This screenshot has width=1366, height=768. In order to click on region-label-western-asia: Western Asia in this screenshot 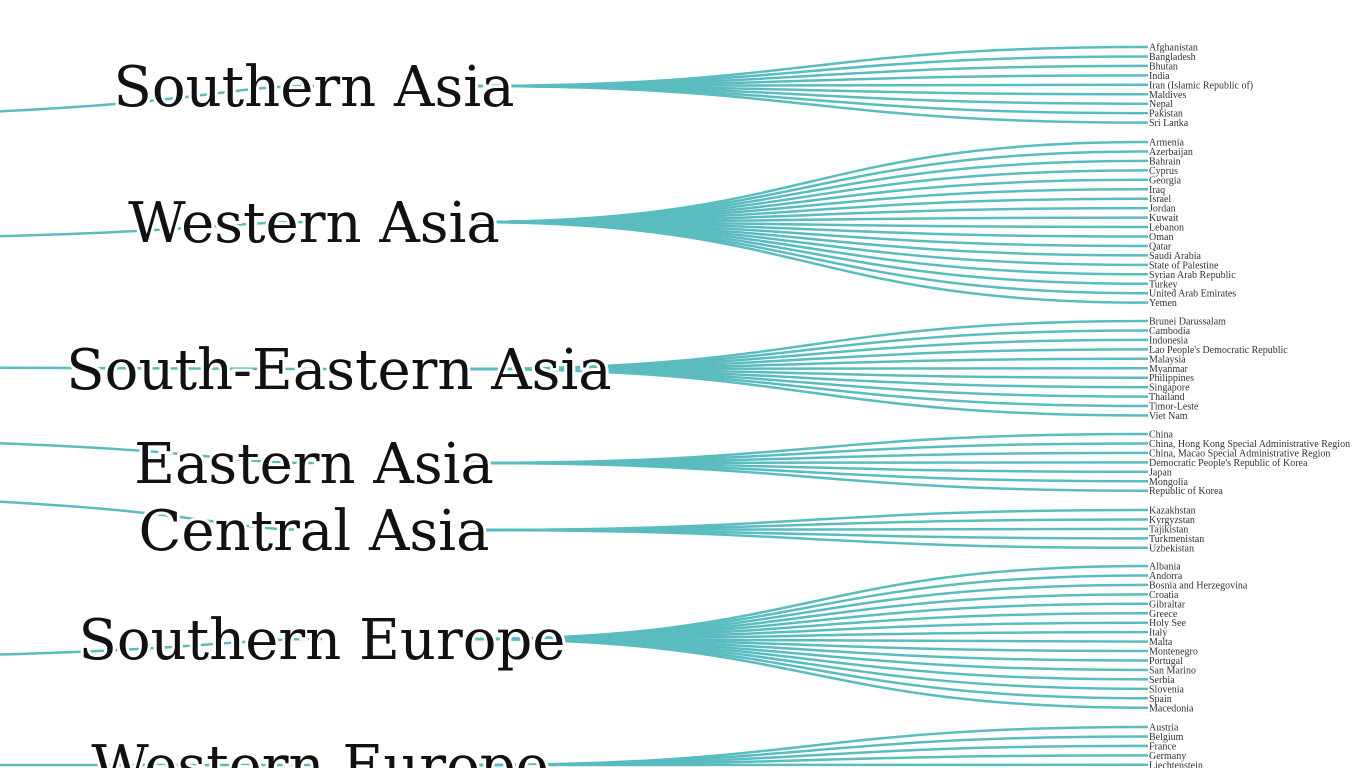, I will do `click(314, 223)`.